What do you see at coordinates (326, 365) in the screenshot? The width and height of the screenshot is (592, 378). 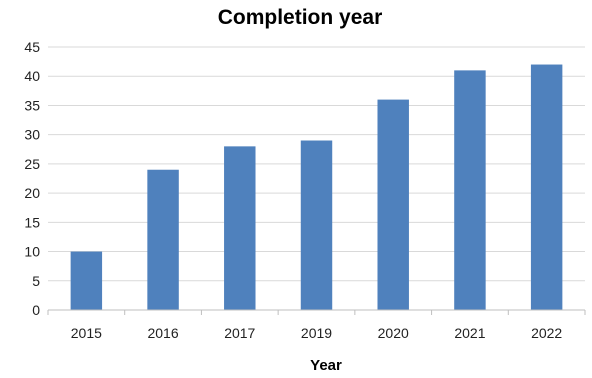 I see `x-axis-label: Year` at bounding box center [326, 365].